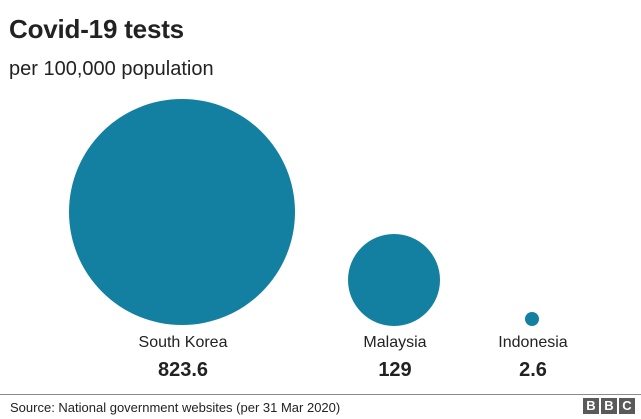  I want to click on label-malaysia: Malaysia, so click(395, 342).